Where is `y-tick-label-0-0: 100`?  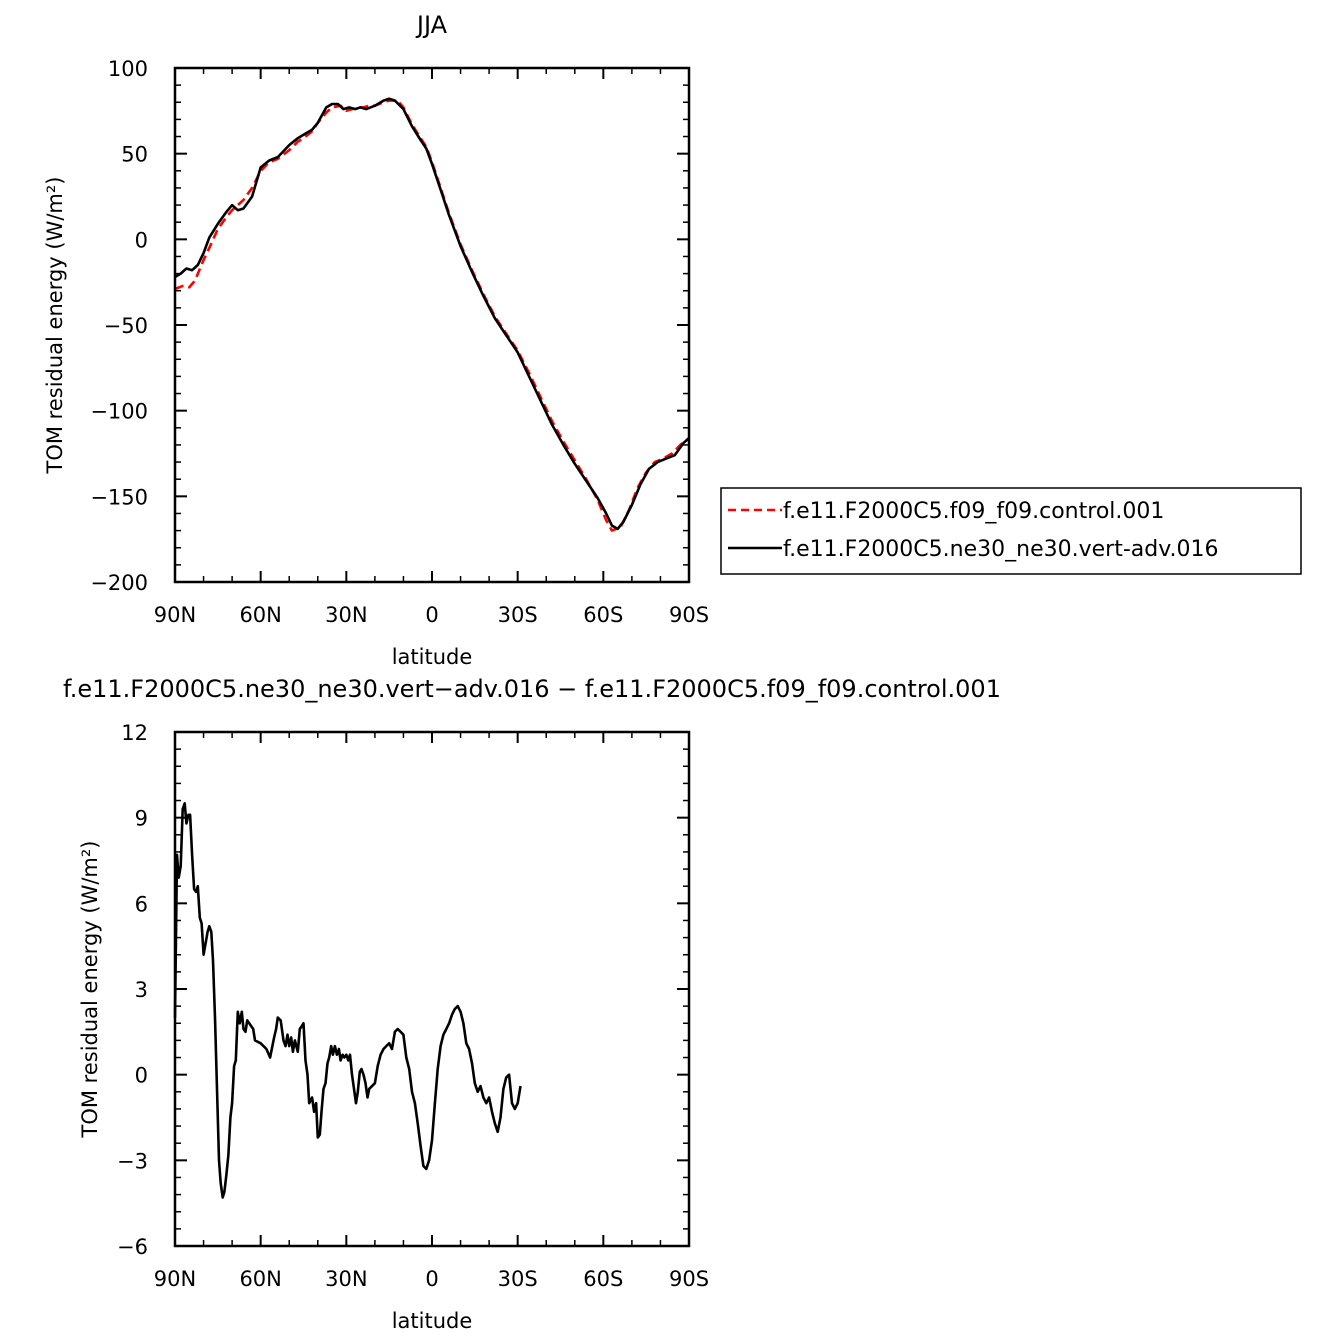 y-tick-label-0-0: 100 is located at coordinates (128, 69).